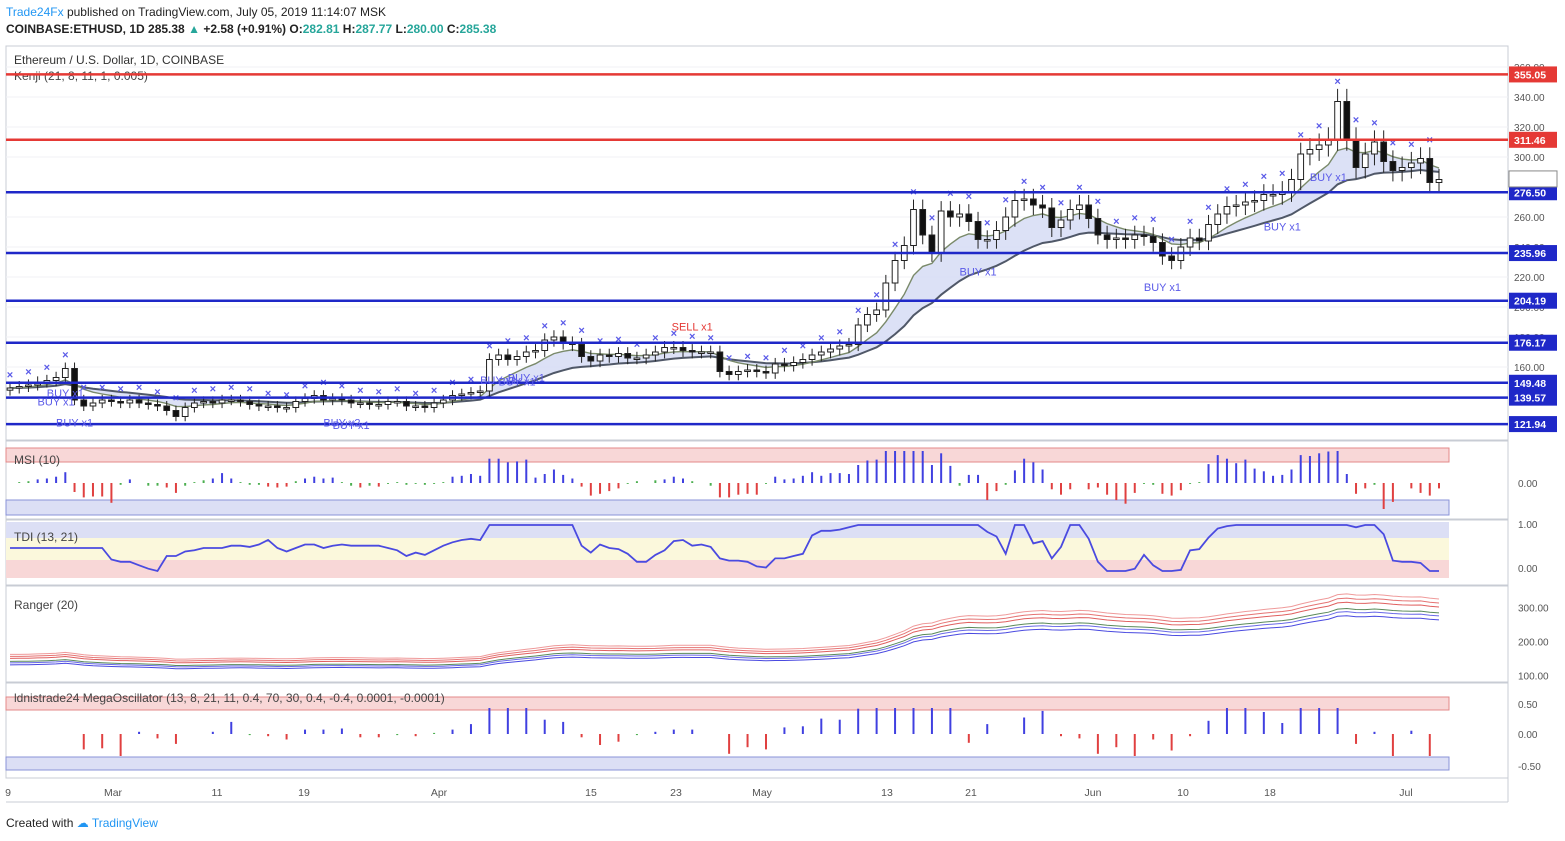  What do you see at coordinates (692, 328) in the screenshot?
I see `sell-signal-label: SELL x1` at bounding box center [692, 328].